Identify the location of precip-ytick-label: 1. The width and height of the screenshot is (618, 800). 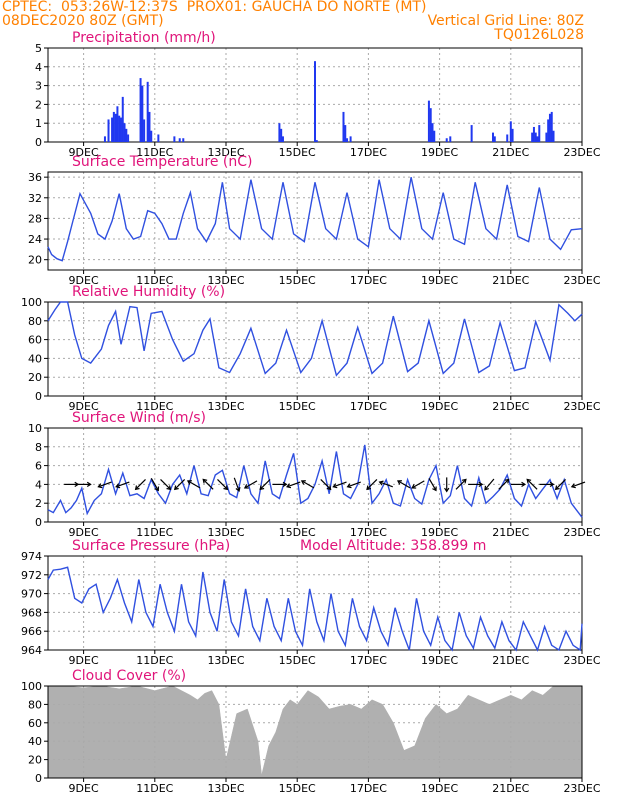
(38, 123).